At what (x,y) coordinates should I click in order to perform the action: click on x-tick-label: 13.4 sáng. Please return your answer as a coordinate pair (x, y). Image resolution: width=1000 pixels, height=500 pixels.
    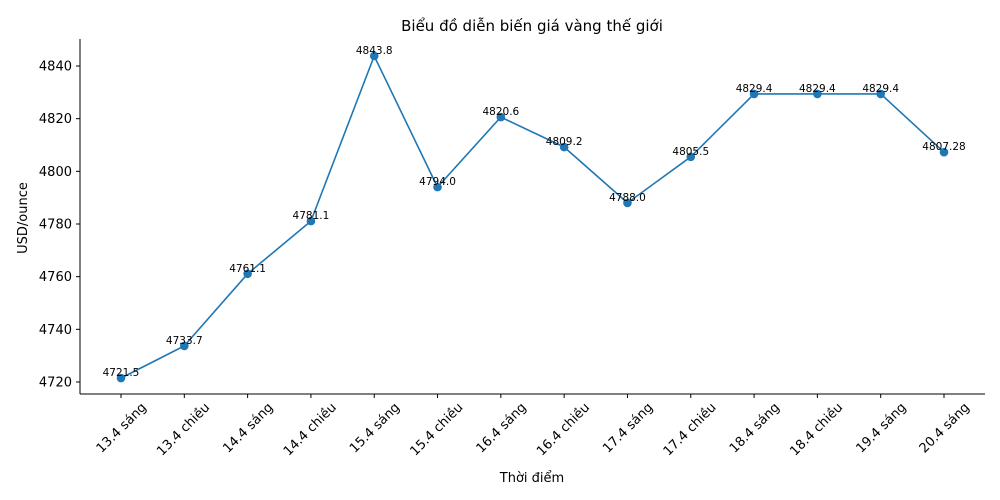
    Looking at the image, I should click on (122, 428).